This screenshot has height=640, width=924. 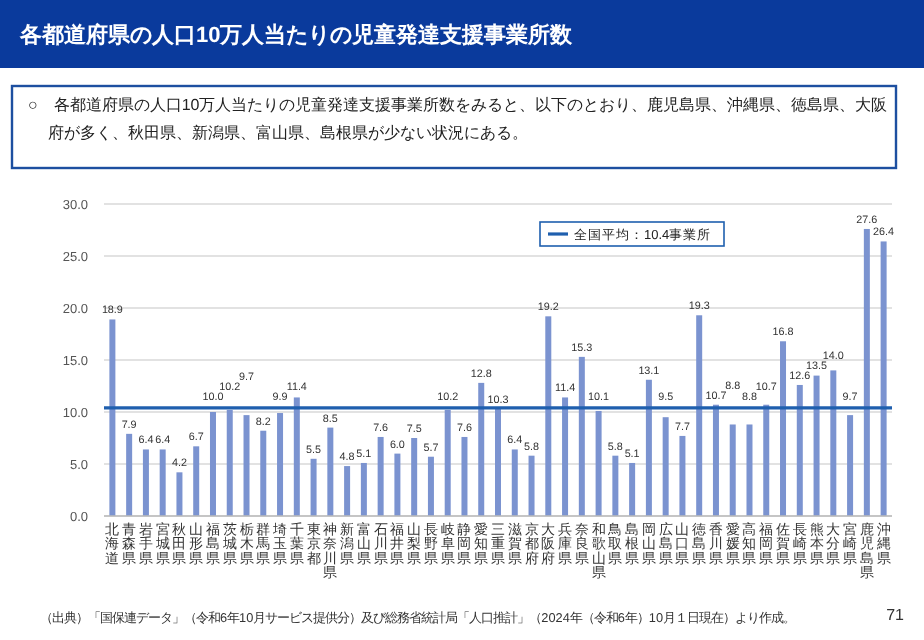 What do you see at coordinates (457, 120) in the screenshot?
I see `chart-subtitle: ○ 各都道府県の人口10万人当たりの児童発達支援事業所数をみると、以下のとおり、鹿児島県、沖縄県、徳島県、大阪府が多く、秋田県、新潟県、富山県、島根県が少ない状況にある。` at bounding box center [457, 120].